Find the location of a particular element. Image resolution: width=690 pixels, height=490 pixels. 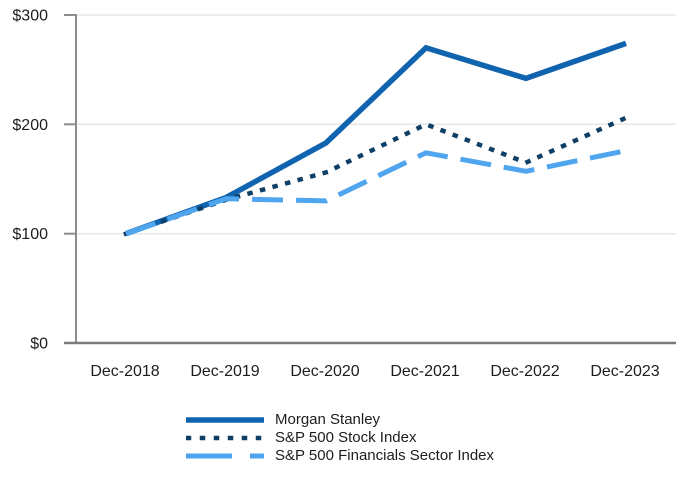

x-label-dec-2019: Dec-2019 is located at coordinates (224, 371).